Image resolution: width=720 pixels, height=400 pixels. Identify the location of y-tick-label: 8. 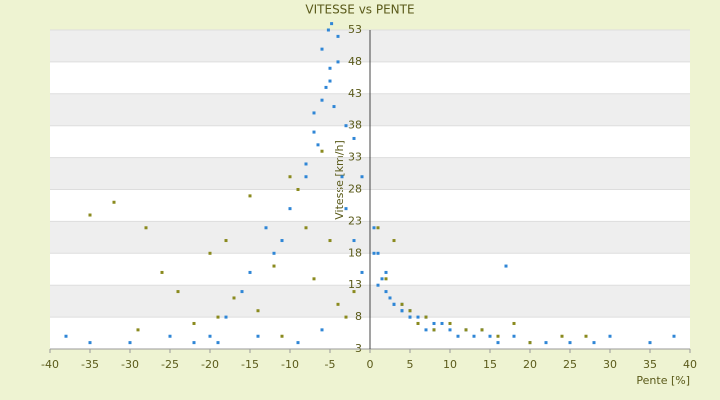
(358, 316).